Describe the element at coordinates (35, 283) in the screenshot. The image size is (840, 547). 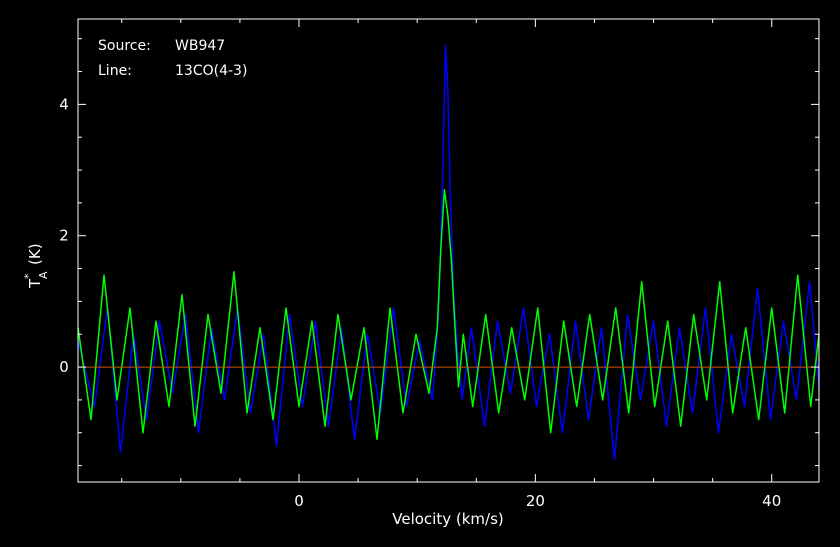
I see `y-axis-label-main: T` at that location.